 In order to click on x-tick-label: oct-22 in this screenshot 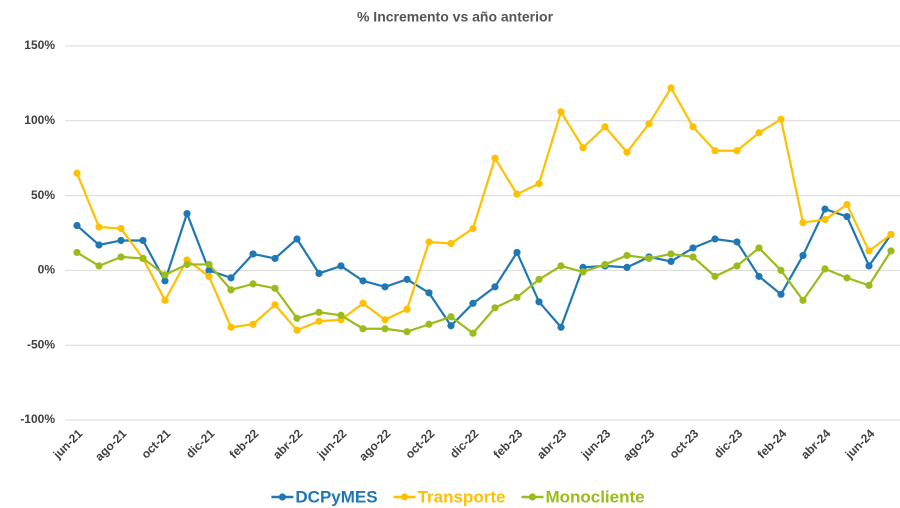, I will do `click(419, 443)`.